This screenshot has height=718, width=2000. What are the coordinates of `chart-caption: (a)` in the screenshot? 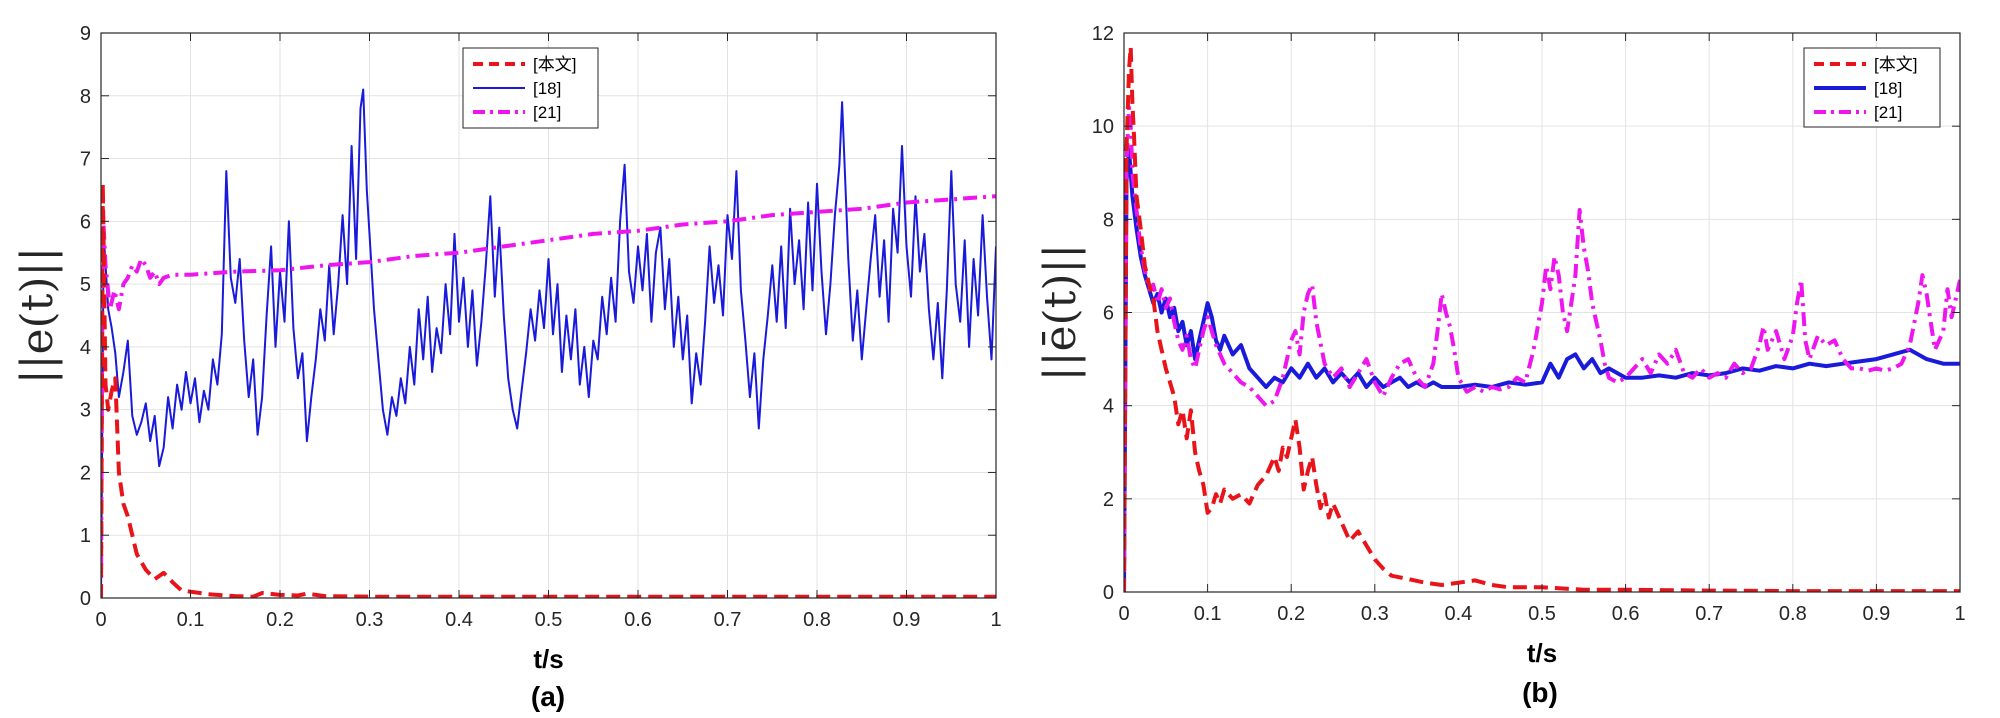 It's located at (548, 696).